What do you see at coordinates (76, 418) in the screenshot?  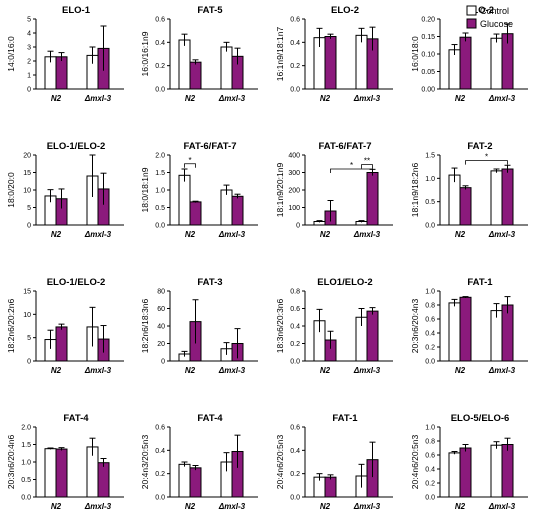 I see `panel-title: FAT-4` at bounding box center [76, 418].